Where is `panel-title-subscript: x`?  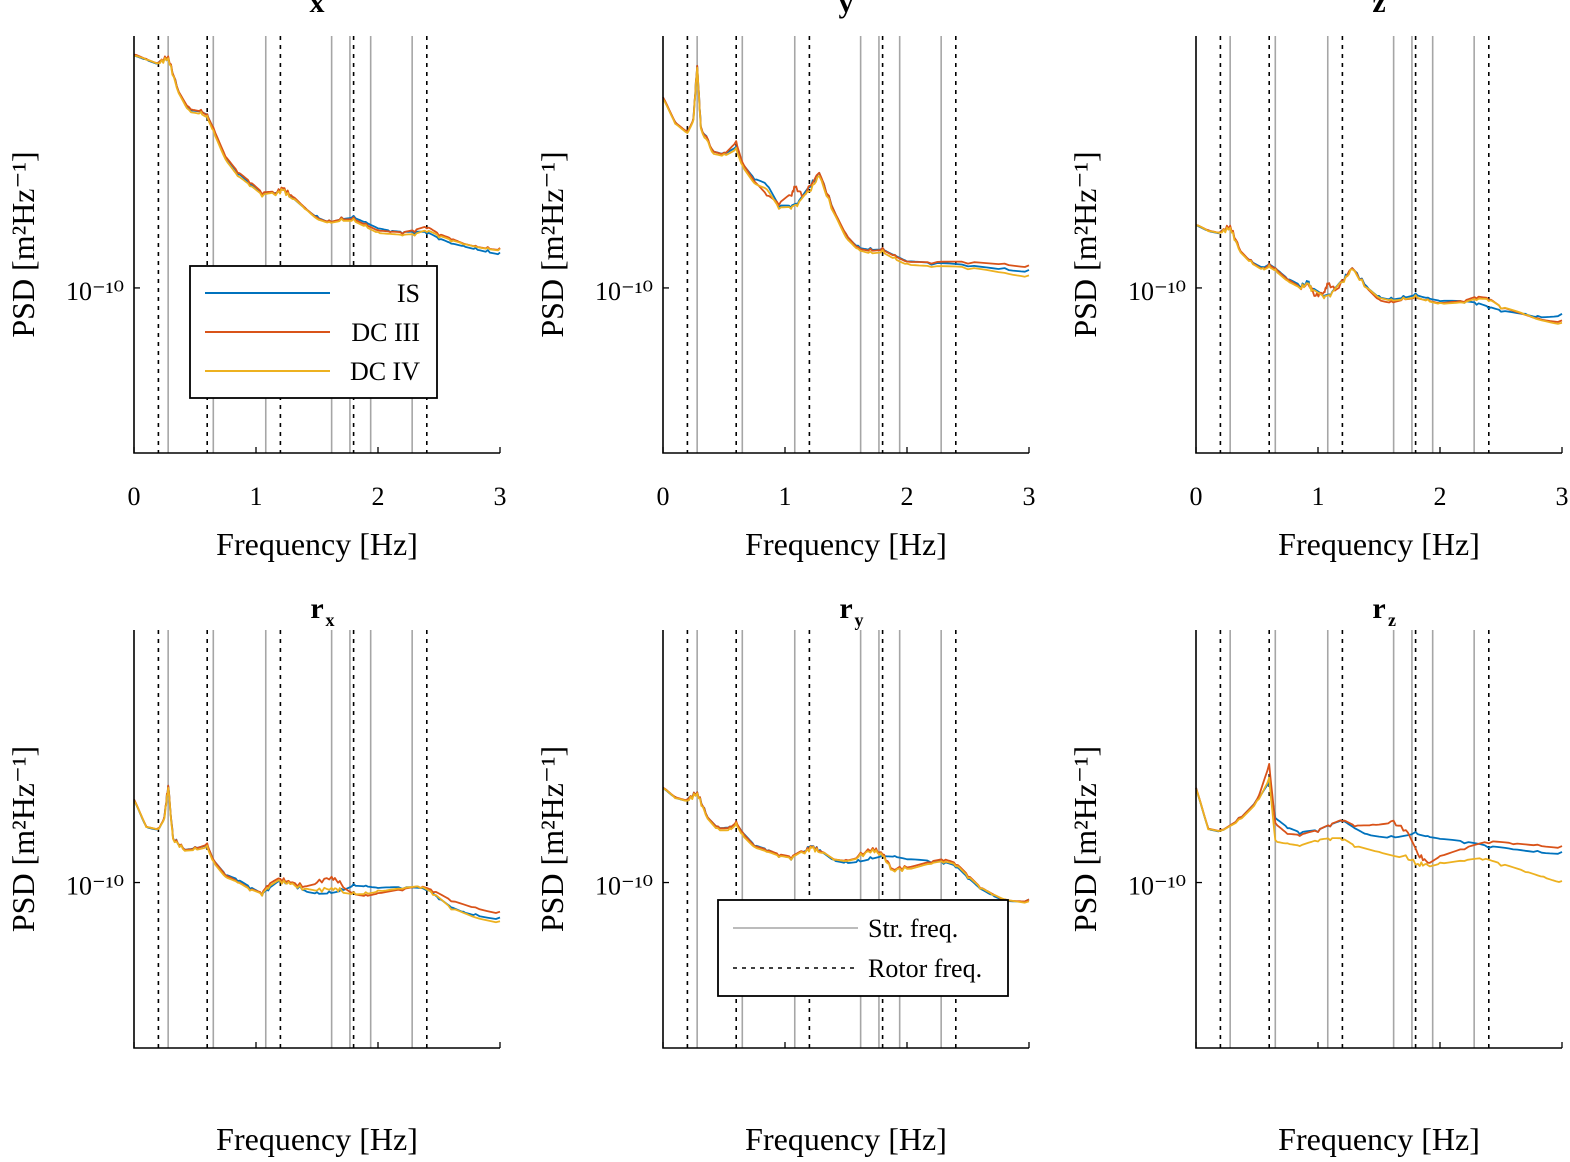
panel-title-subscript: x is located at coordinates (330, 620).